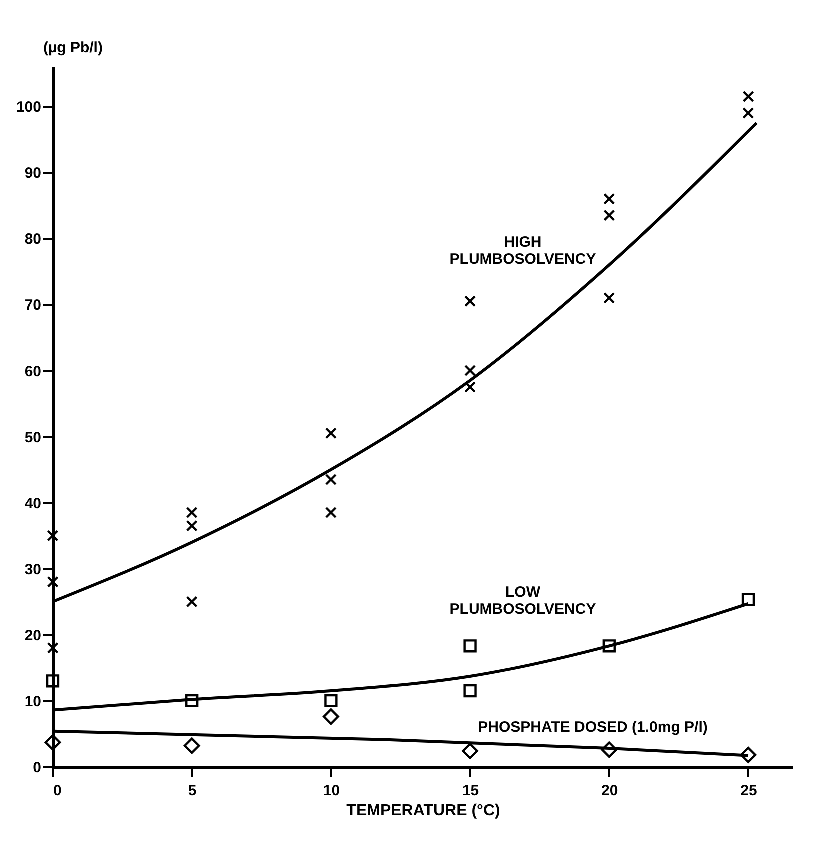 This screenshot has width=836, height=845. I want to click on y-tick-label: 40, so click(33, 503).